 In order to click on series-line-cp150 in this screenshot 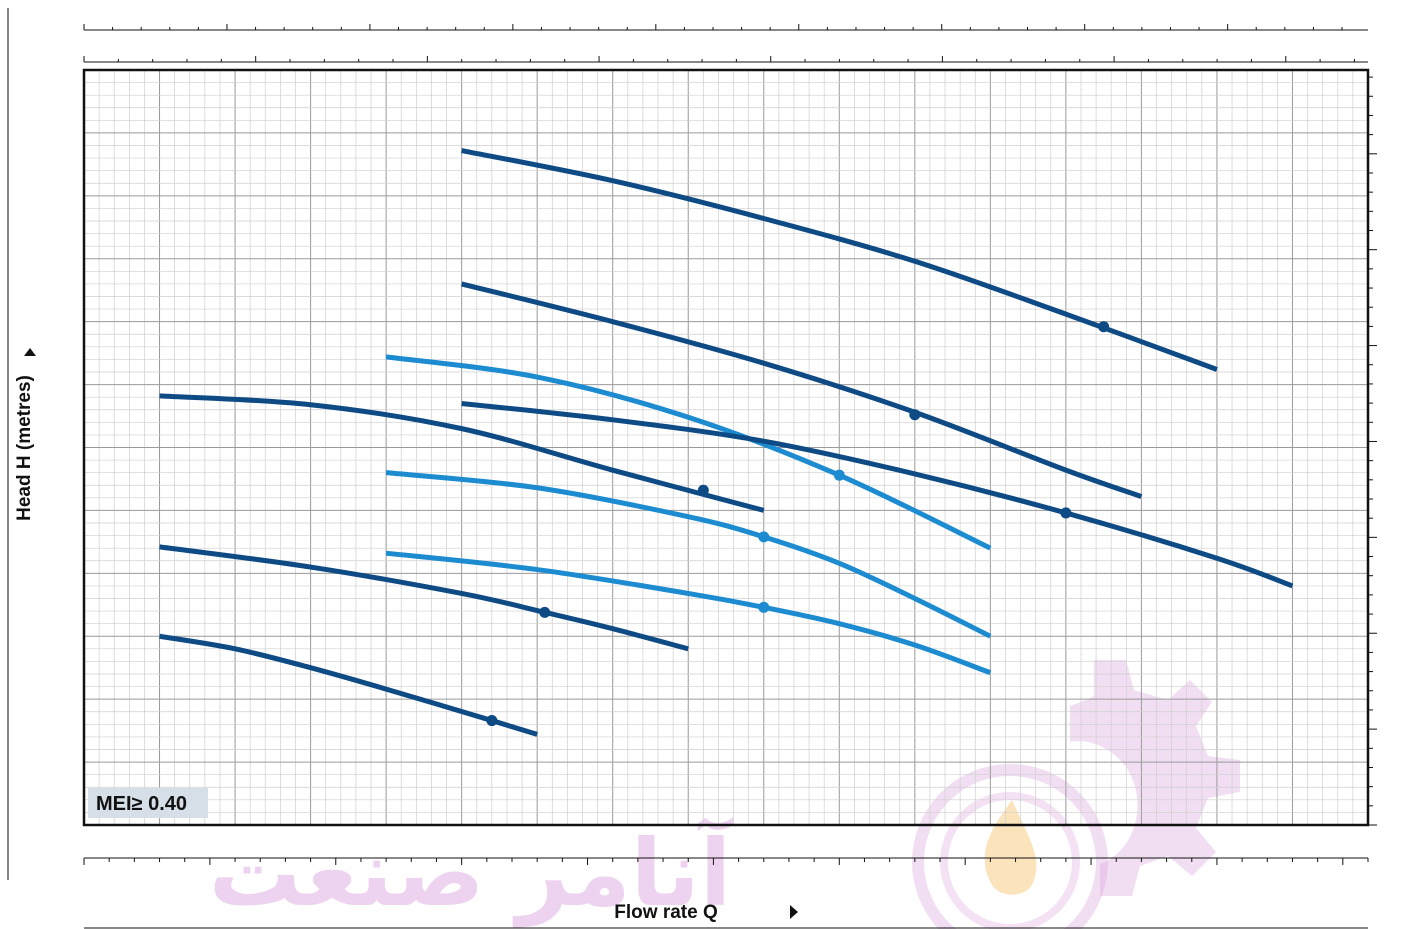, I will do `click(688, 554)`.